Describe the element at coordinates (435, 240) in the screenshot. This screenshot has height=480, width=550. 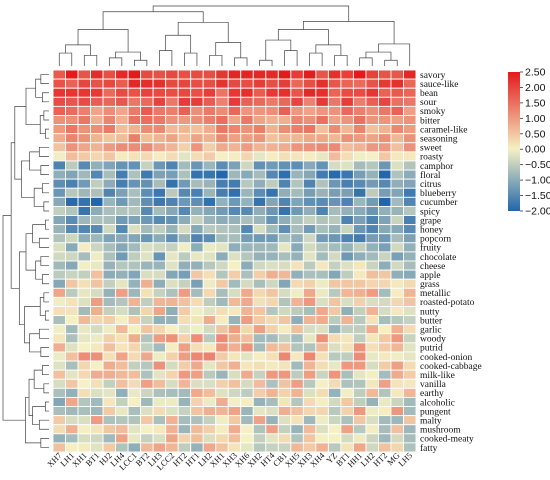
I see `row-label: popcorn` at that location.